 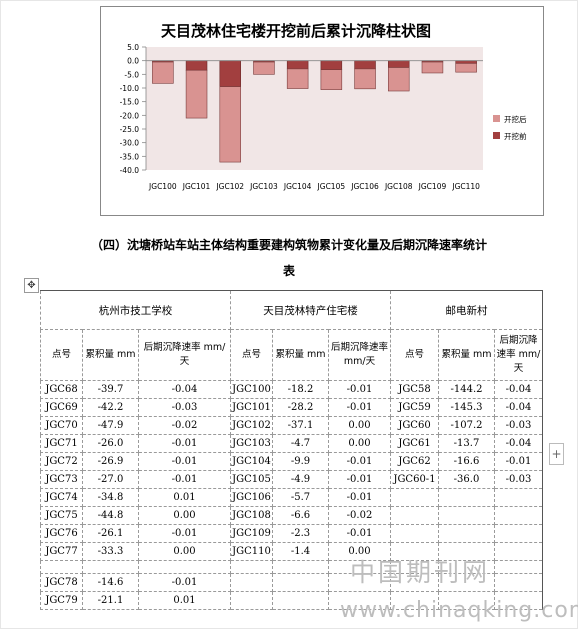 What do you see at coordinates (196, 65) in the screenshot?
I see `bar-jgc101-before` at bounding box center [196, 65].